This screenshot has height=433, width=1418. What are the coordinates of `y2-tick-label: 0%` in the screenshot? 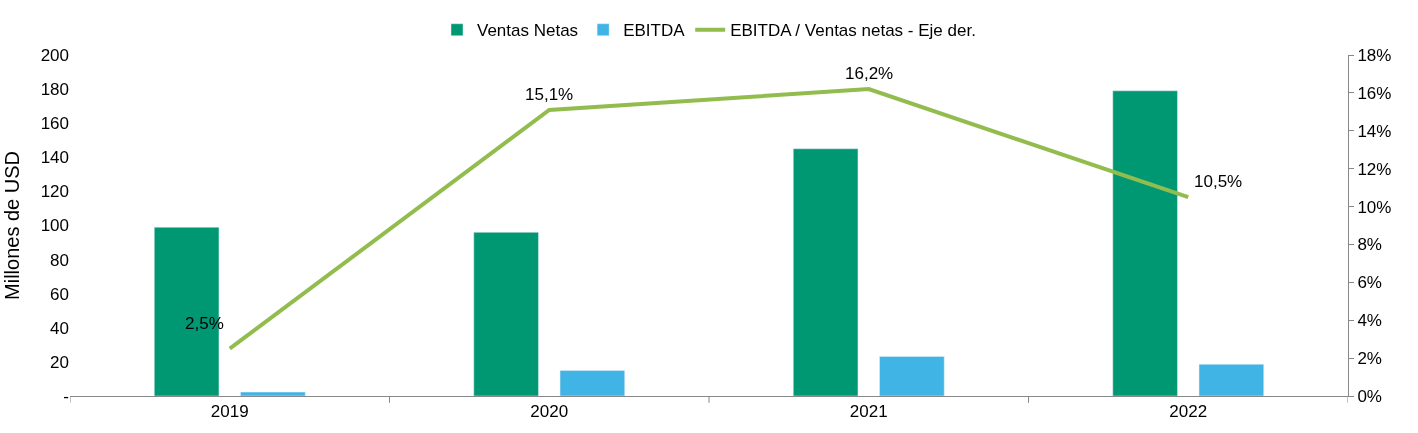 It's located at (1369, 396).